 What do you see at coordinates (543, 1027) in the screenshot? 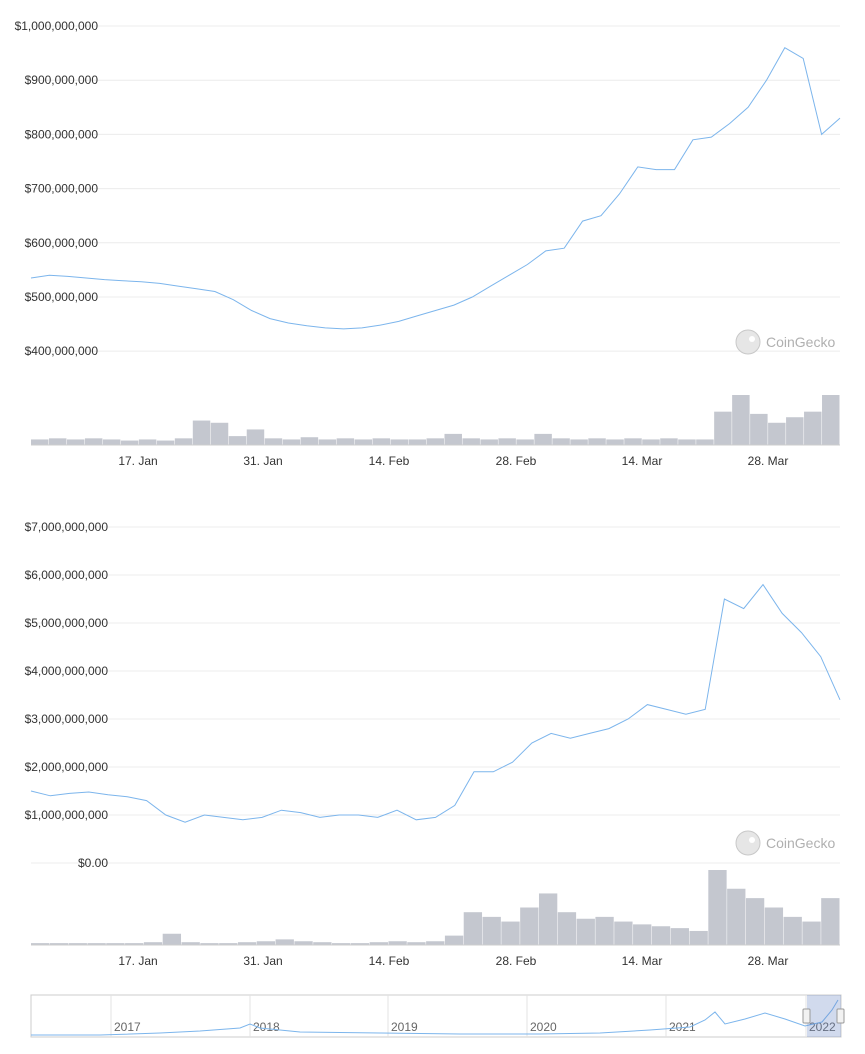
I see `navigator-year-label: 2020` at bounding box center [543, 1027].